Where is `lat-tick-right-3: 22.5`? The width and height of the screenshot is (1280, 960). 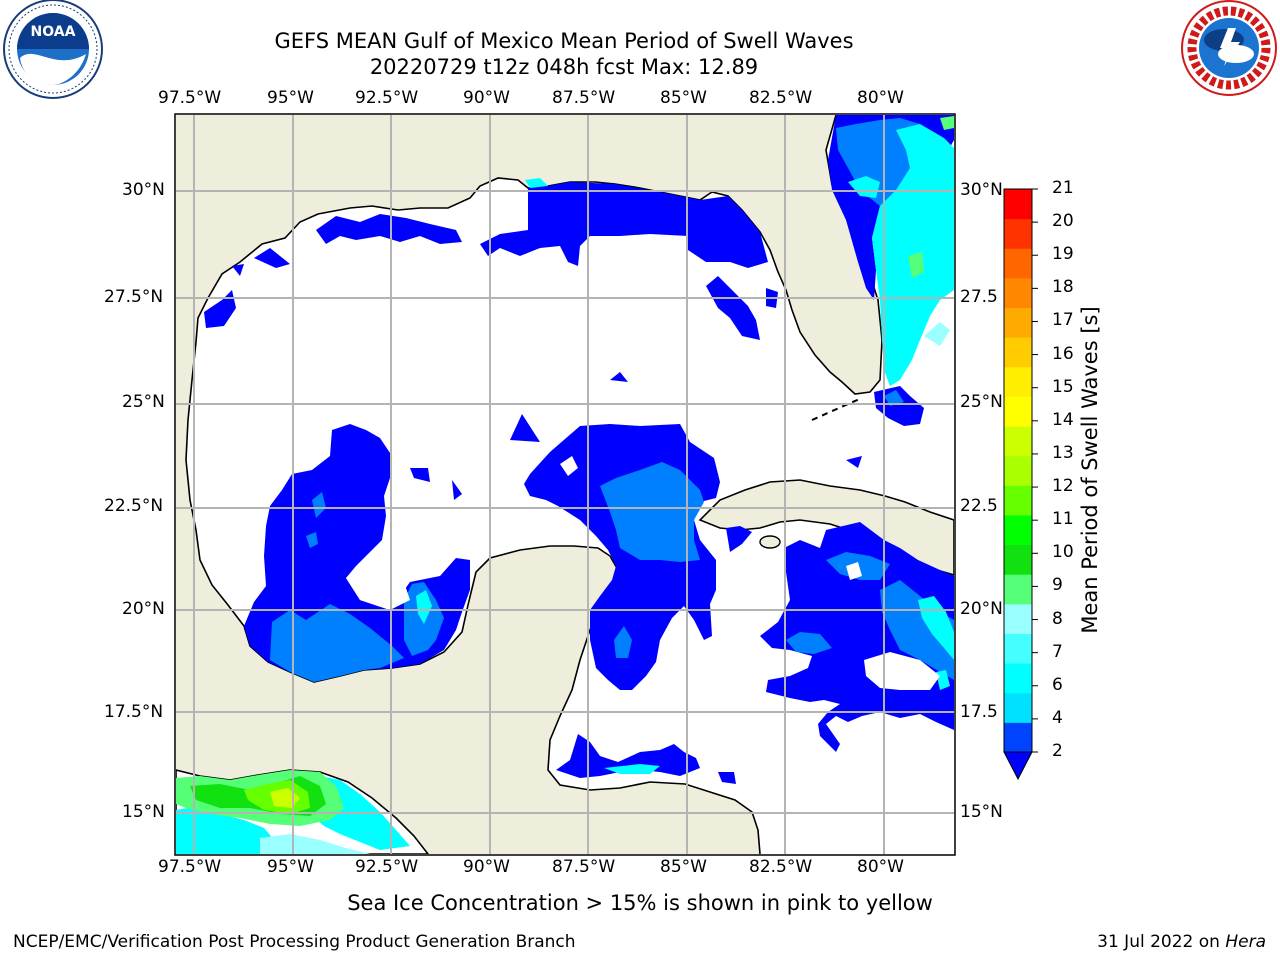 lat-tick-right-3: 22.5 is located at coordinates (979, 506).